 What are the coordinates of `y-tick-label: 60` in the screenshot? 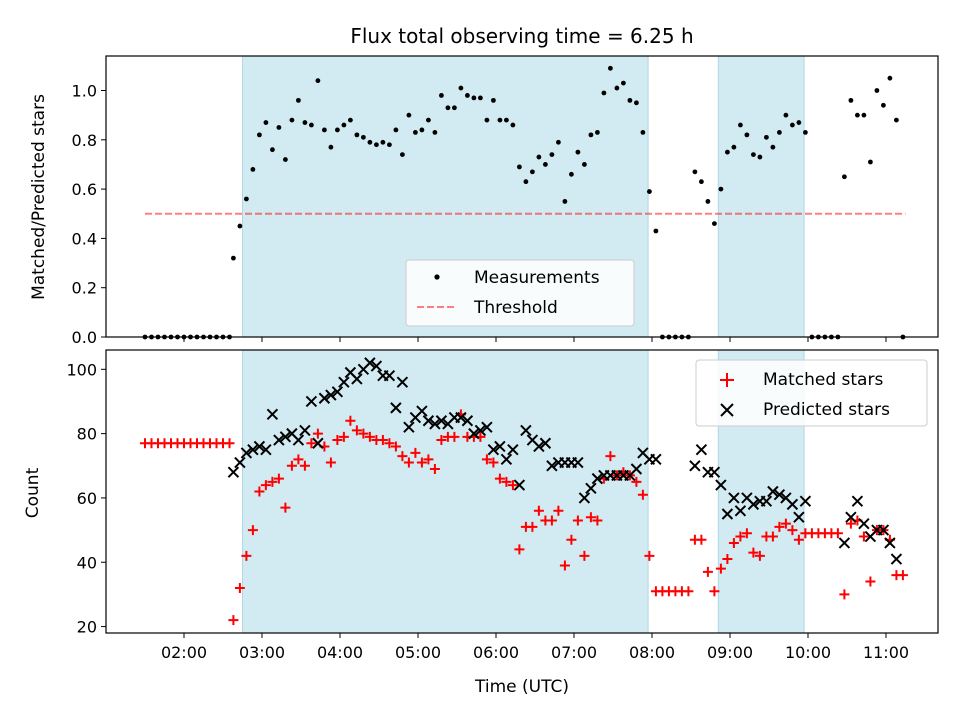 It's located at (87, 498).